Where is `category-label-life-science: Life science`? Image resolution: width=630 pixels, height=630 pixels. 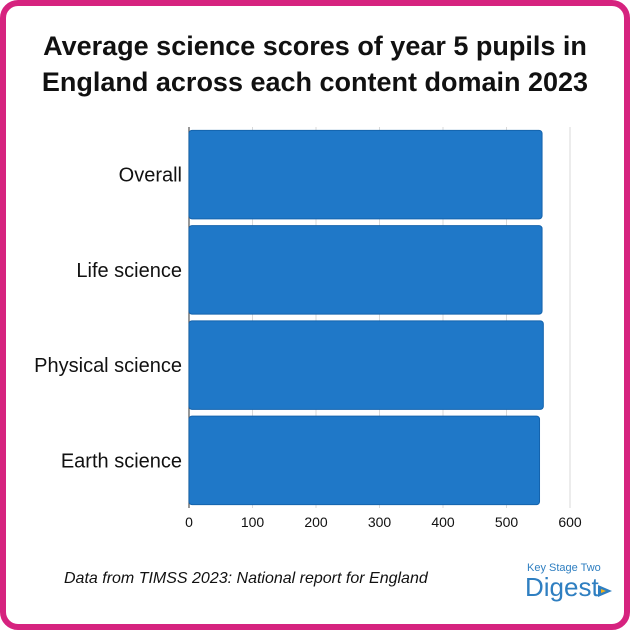
category-label-life-science: Life science is located at coordinates (129, 271).